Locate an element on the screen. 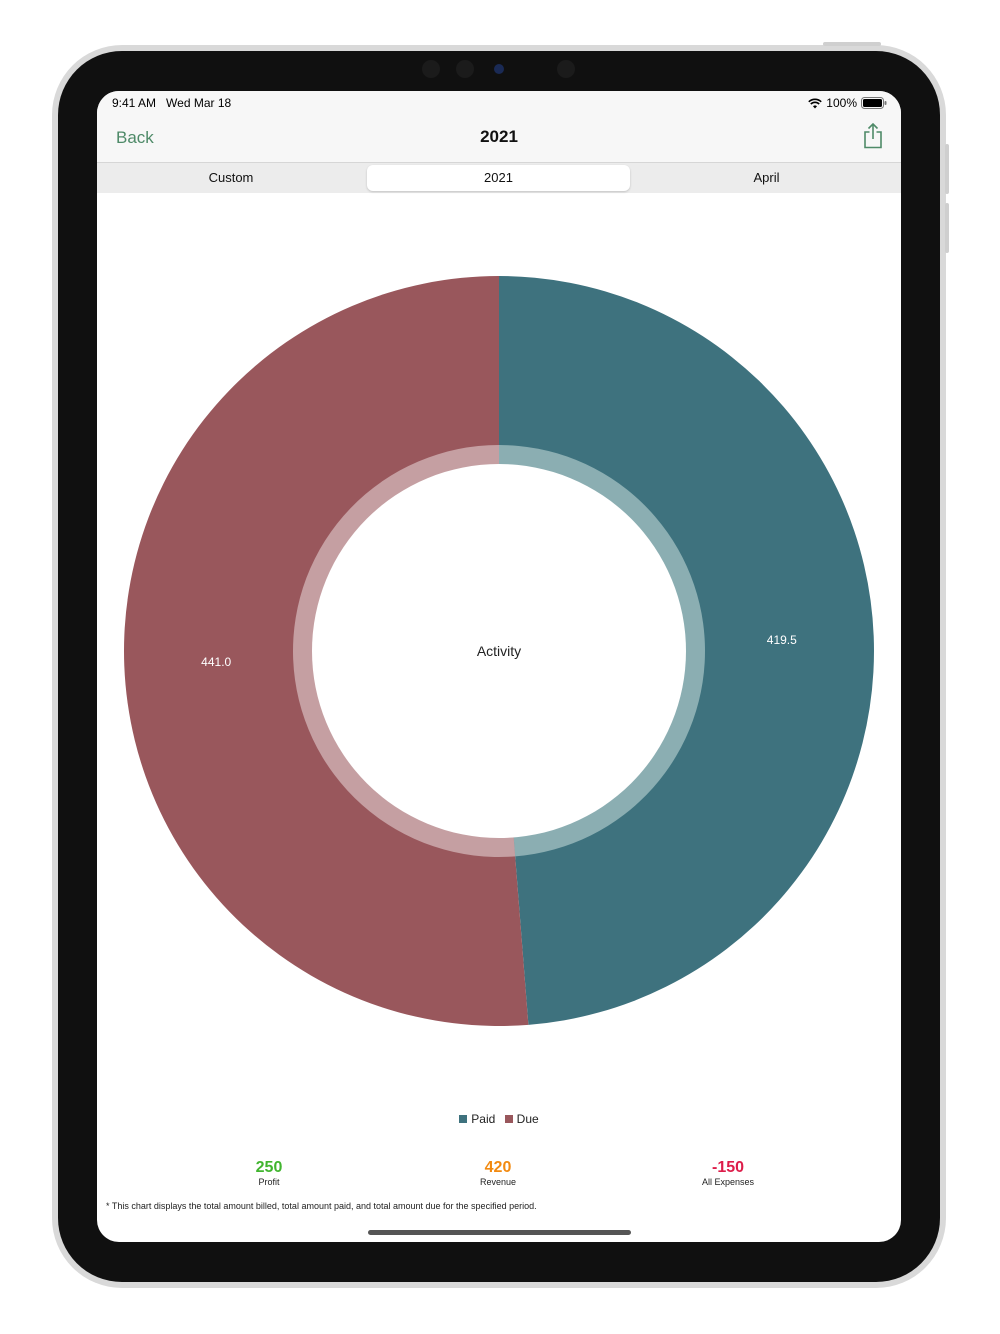 This screenshot has height=1334, width=1000. legend-item-paid: Paid is located at coordinates (478, 1119).